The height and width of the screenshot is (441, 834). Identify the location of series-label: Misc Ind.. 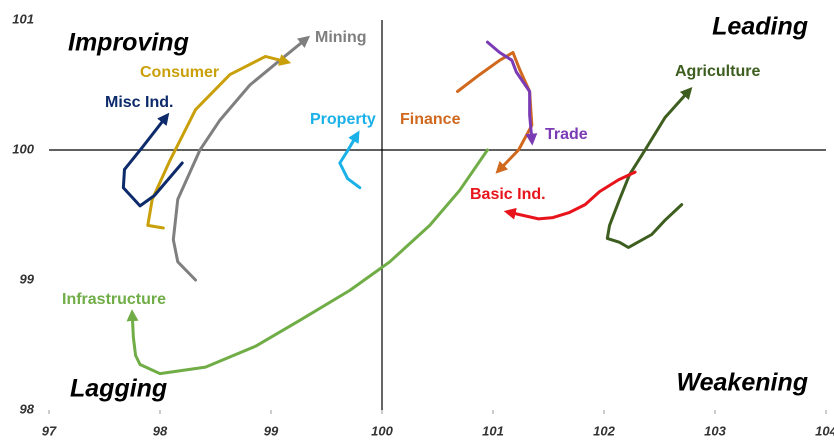
(139, 102).